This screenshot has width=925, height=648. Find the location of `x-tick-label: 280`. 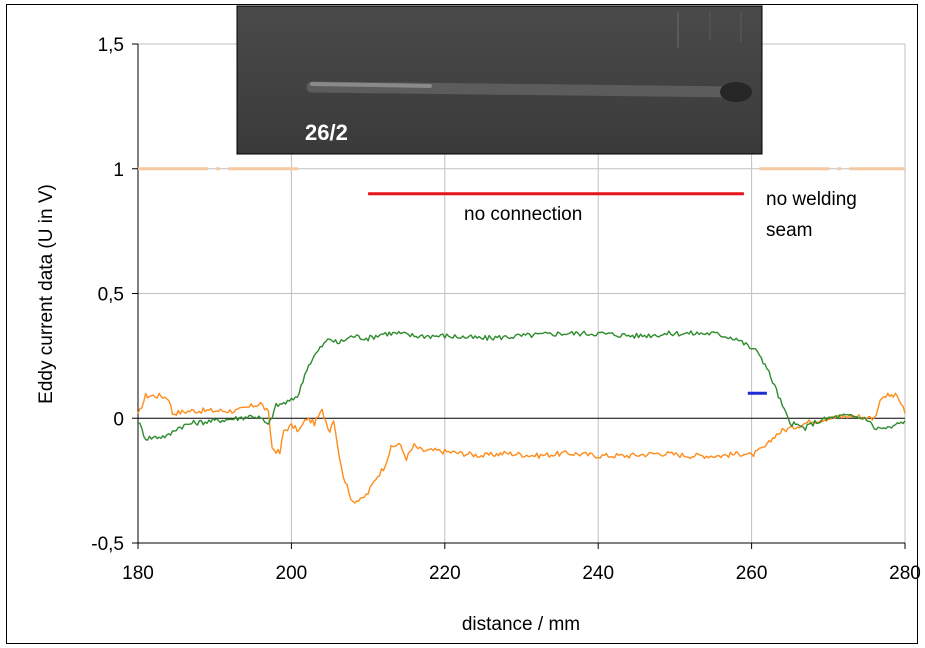

x-tick-label: 280 is located at coordinates (905, 573).